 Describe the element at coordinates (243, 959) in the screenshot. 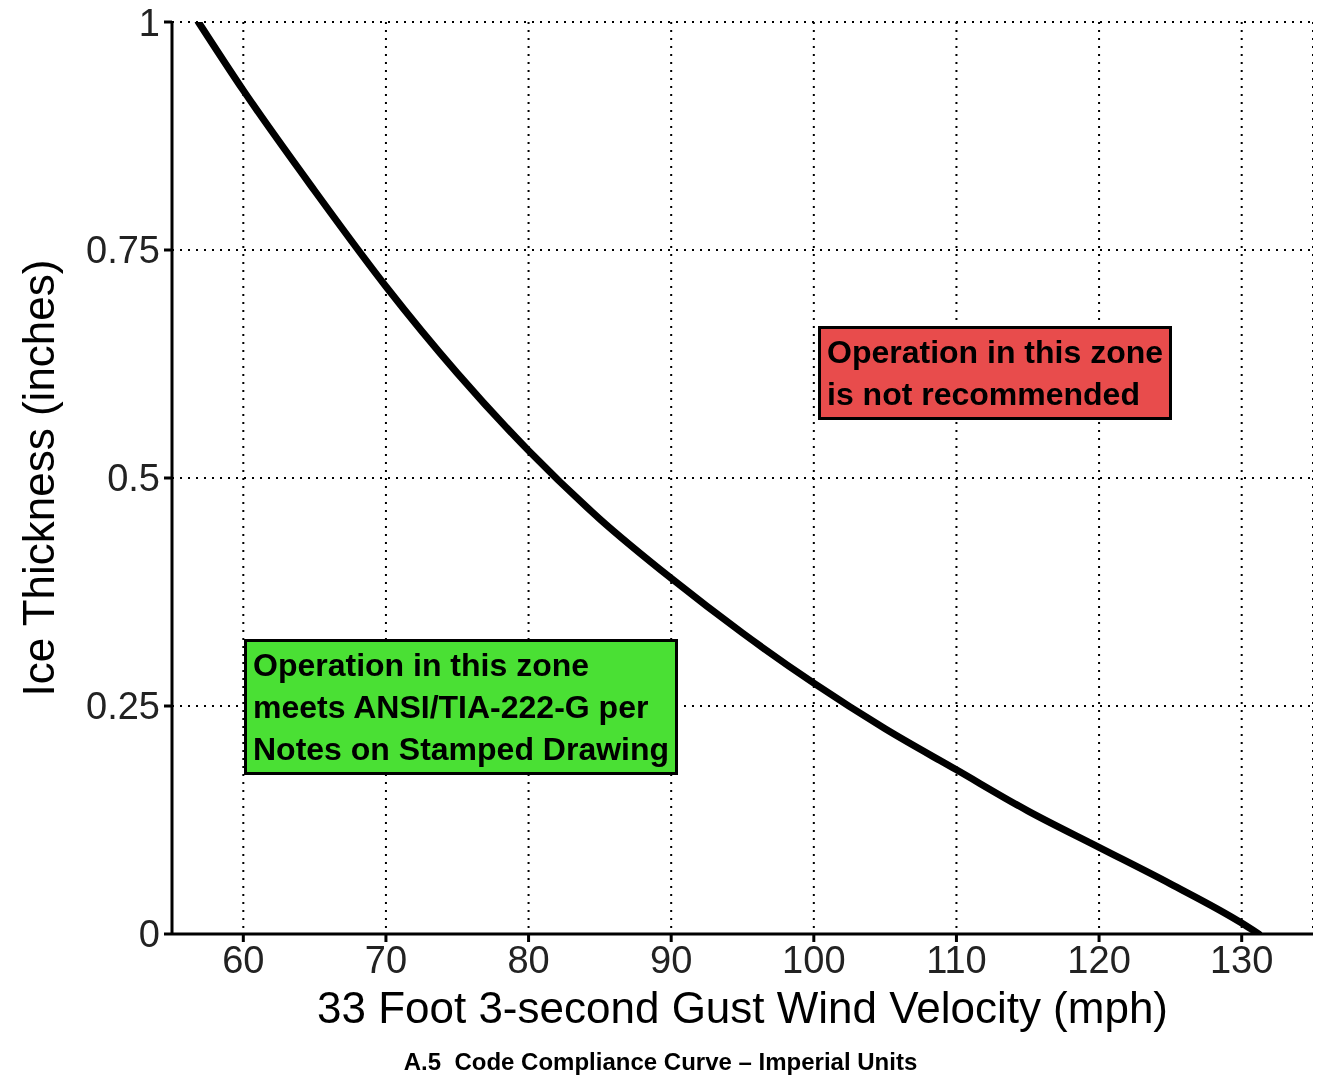

I see `x-tick-label: 60` at that location.